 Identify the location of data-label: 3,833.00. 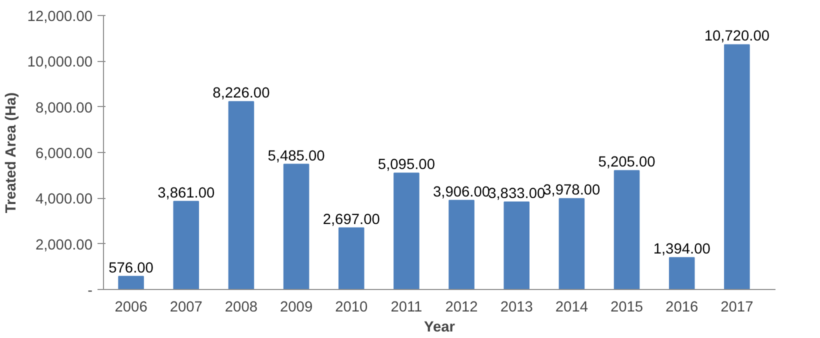
(517, 194).